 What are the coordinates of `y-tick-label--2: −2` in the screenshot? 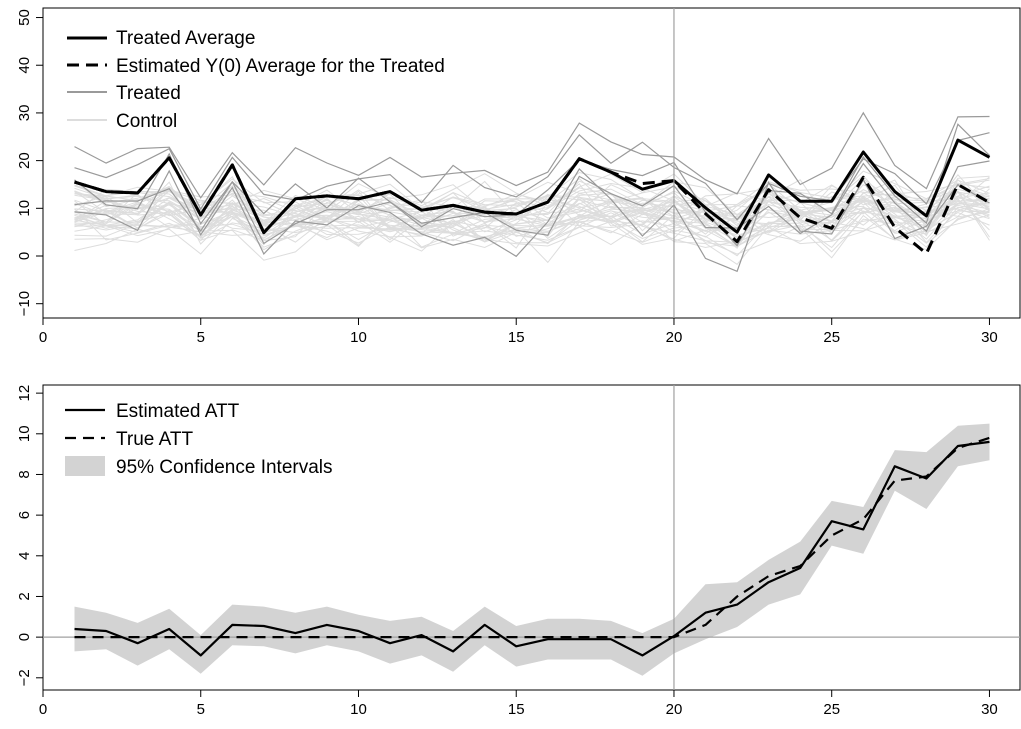 It's located at (24, 677).